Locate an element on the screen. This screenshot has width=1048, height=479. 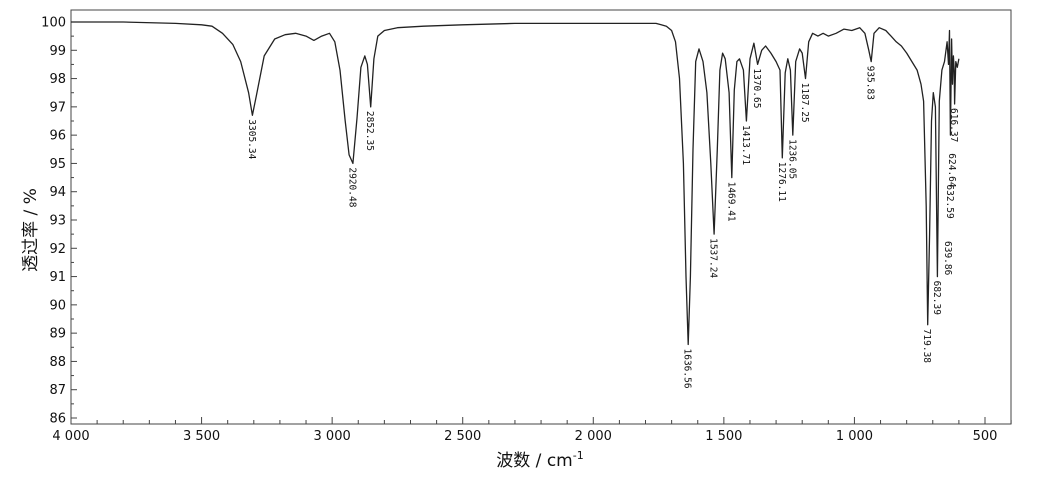
y-tick-label: 95 is located at coordinates (57, 164).